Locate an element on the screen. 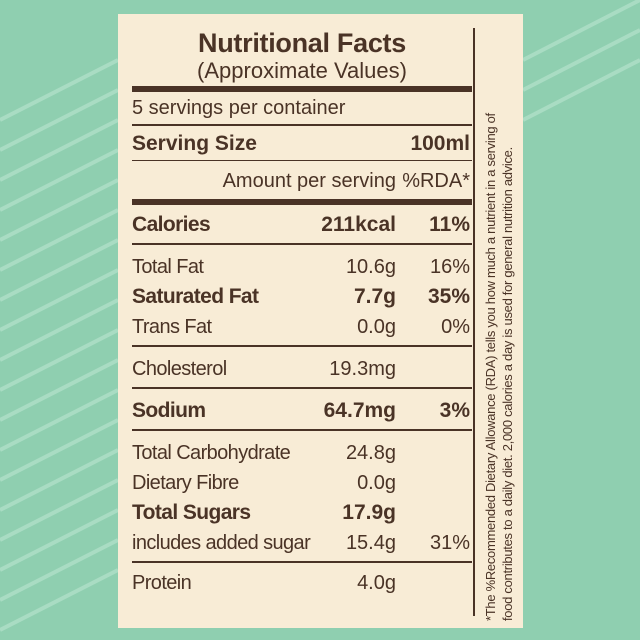 Image resolution: width=640 pixels, height=640 pixels. servings-row: 5 servings per container is located at coordinates (302, 108).